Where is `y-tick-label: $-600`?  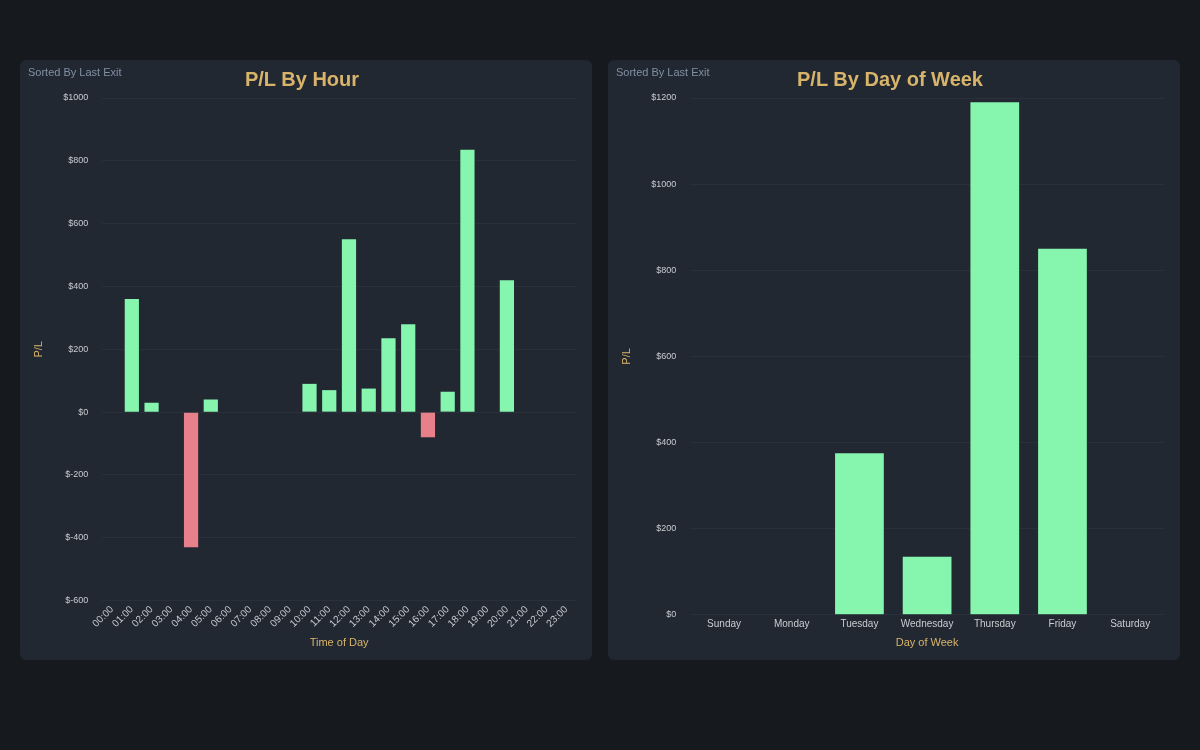
y-tick-label: $-600 is located at coordinates (77, 600).